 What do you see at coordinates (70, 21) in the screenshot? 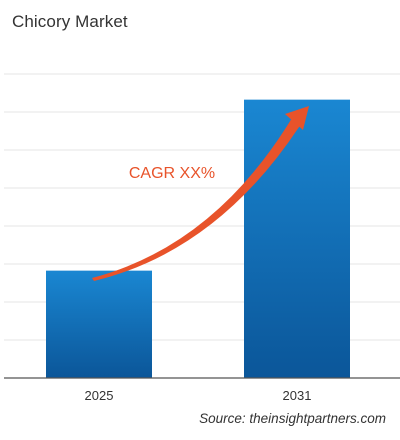
I see `chart-title: Chicory Market` at bounding box center [70, 21].